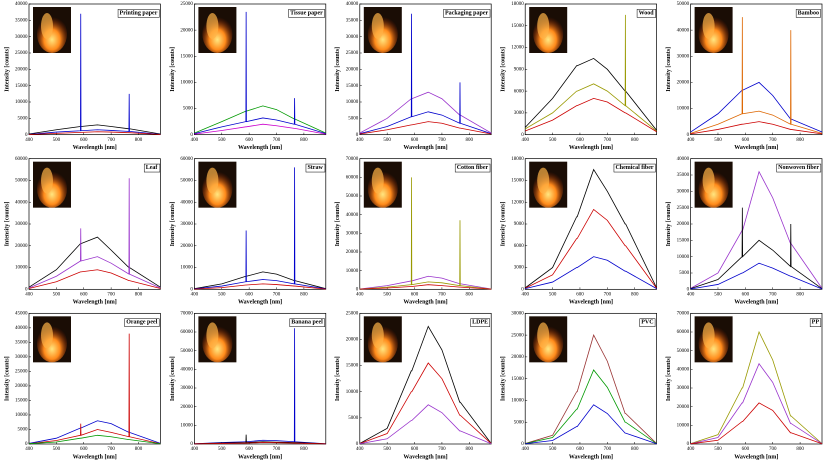 This screenshot has height=464, width=827. What do you see at coordinates (152, 168) in the screenshot?
I see `chart-title: Leaf` at bounding box center [152, 168].